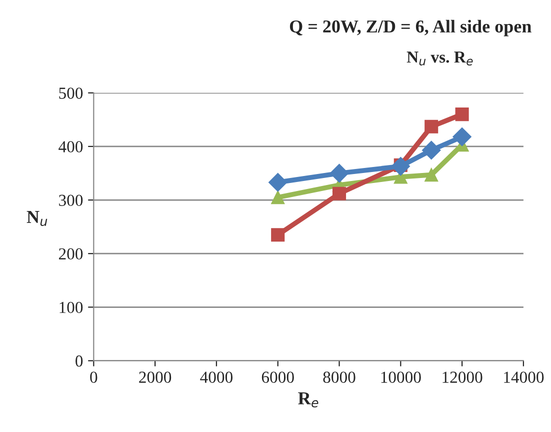 The image size is (551, 432). Describe the element at coordinates (155, 377) in the screenshot. I see `x-tick-label: 2000` at that location.